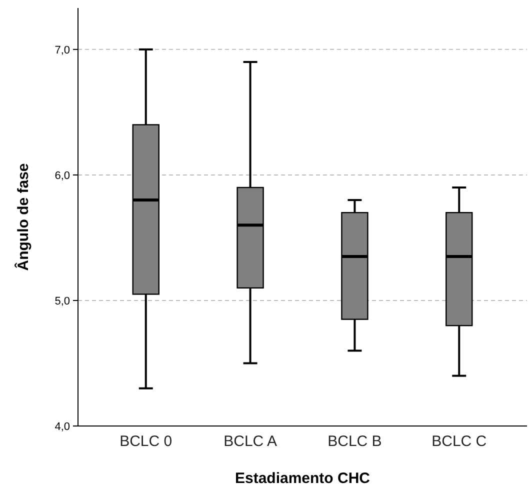 This screenshot has width=531, height=495. I want to click on y-axis-title: Ângulo de fase, so click(23, 217).